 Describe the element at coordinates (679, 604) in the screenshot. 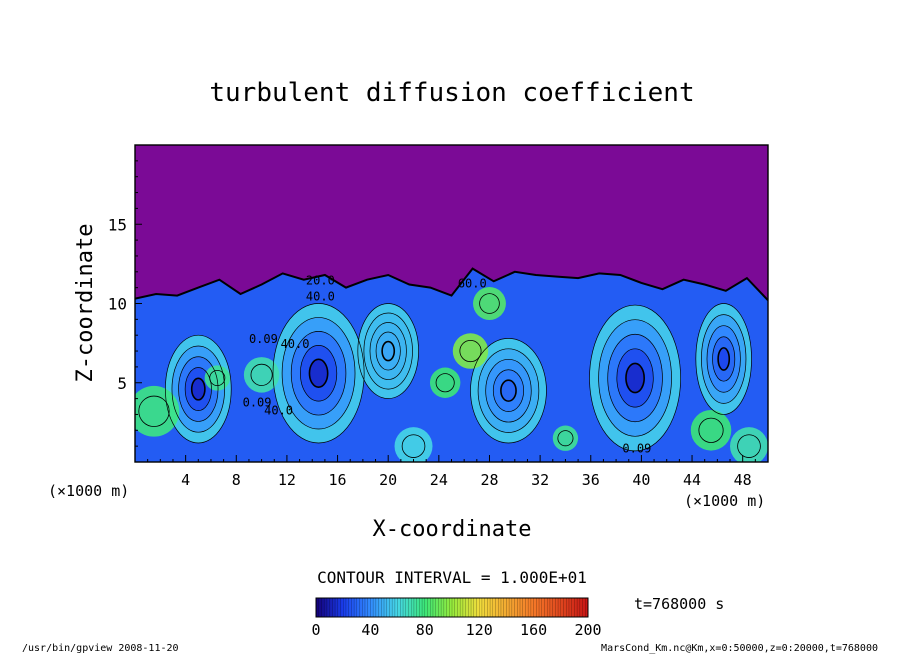

I see `time-label: t=768000 s` at that location.